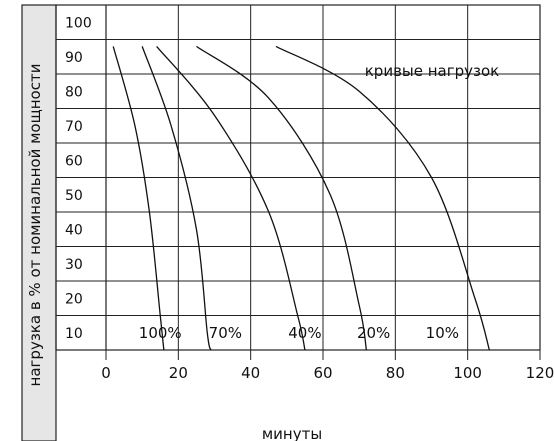 This screenshot has height=441, width=554. Describe the element at coordinates (250, 373) in the screenshot. I see `x-tick-label: 40` at that location.